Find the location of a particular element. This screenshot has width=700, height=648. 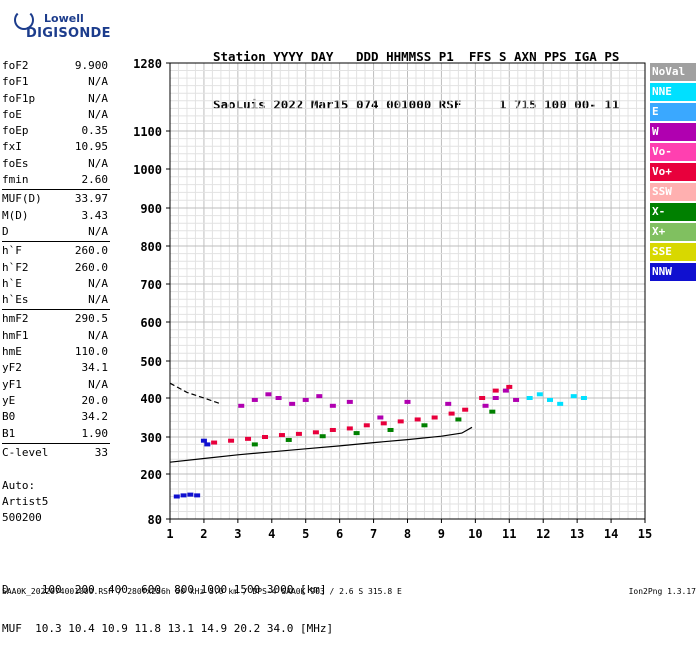

param-row: B1 1.90 is located at coordinates (56, 434).